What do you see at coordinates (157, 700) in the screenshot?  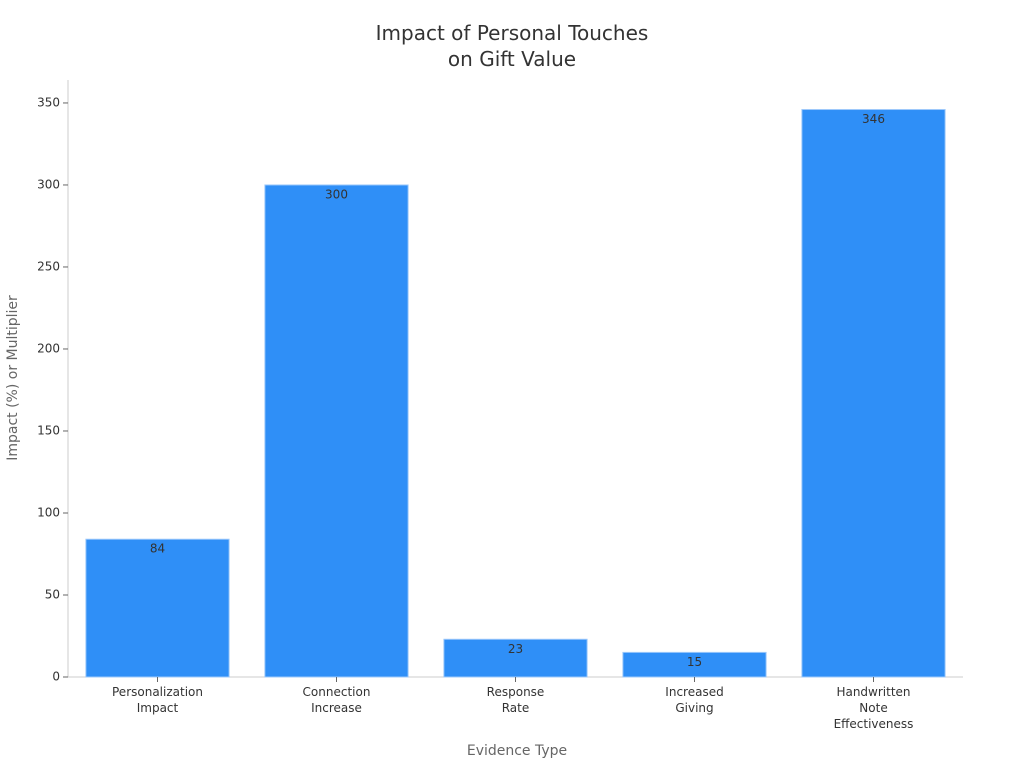 I see `x-tick-label: Personalization Impact` at bounding box center [157, 700].